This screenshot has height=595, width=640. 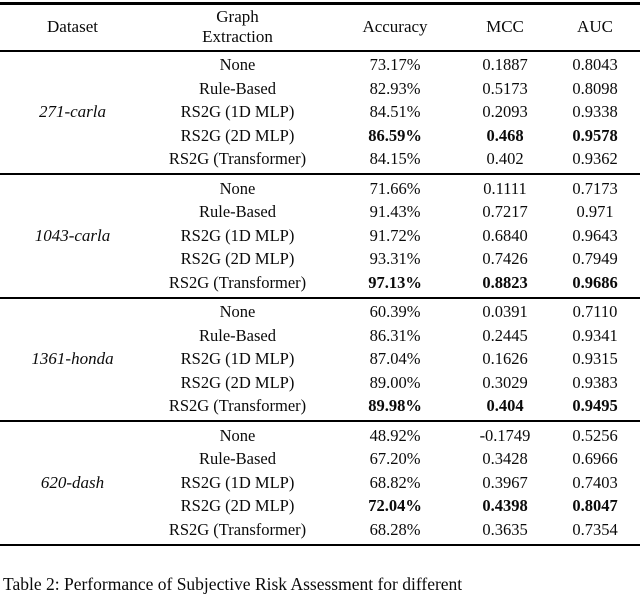 I want to click on auc-cell: 0.8098, so click(x=595, y=88).